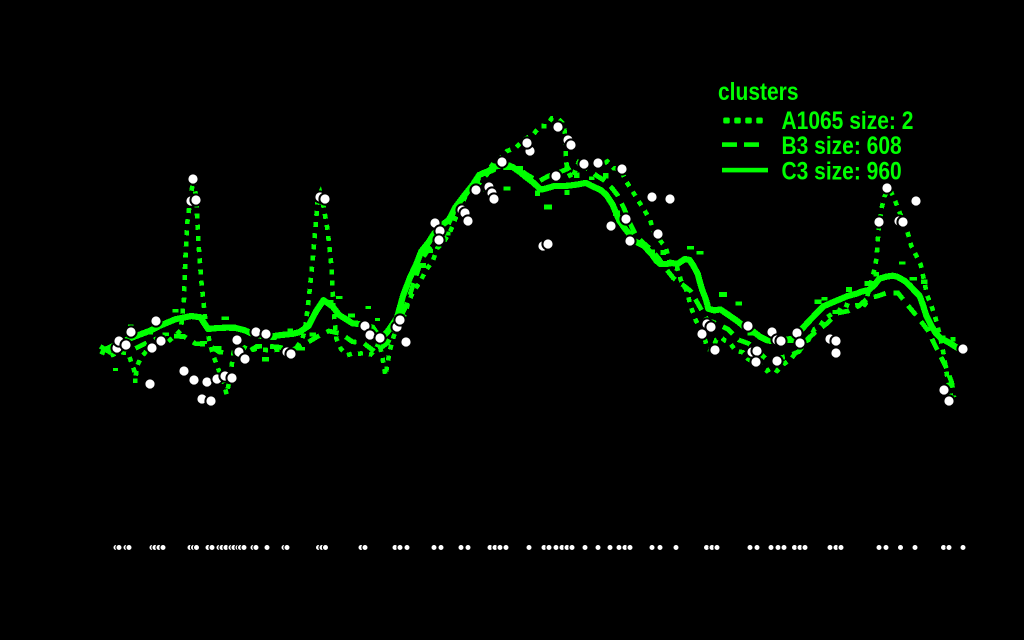 The height and width of the screenshot is (640, 1024). What do you see at coordinates (758, 91) in the screenshot?
I see `svg-text: clusters` at bounding box center [758, 91].